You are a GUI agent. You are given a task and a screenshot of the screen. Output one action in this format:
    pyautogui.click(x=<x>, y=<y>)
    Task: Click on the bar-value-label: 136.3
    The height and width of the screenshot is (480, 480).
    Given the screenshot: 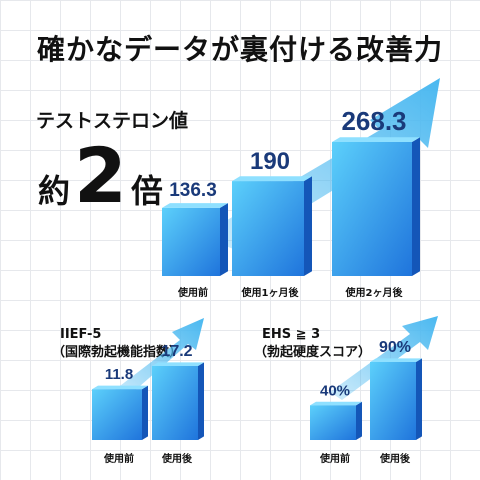 What is the action you would take?
    pyautogui.click(x=193, y=190)
    